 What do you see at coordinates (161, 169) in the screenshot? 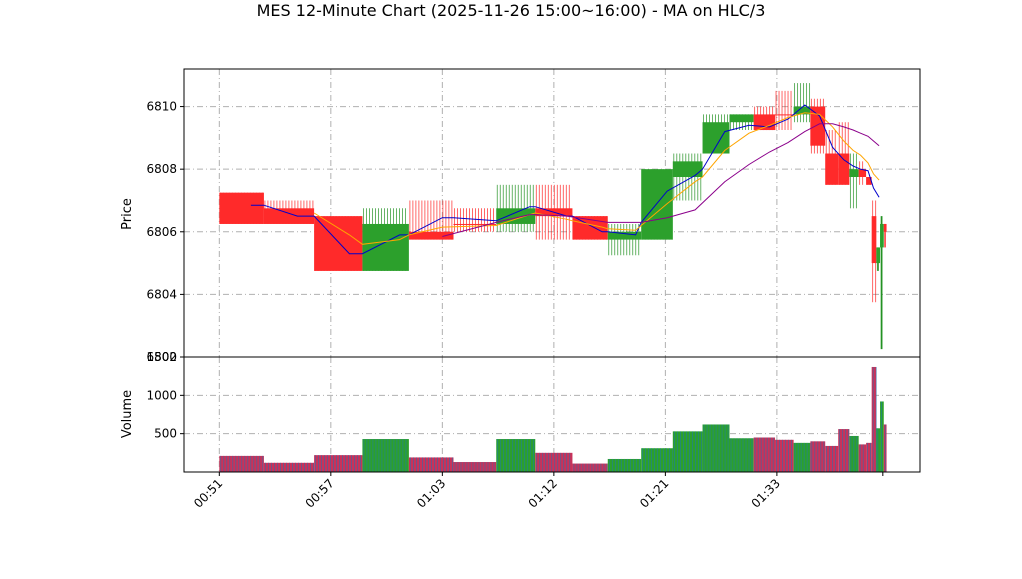
I see `price-tick-label: 6808` at bounding box center [161, 169].